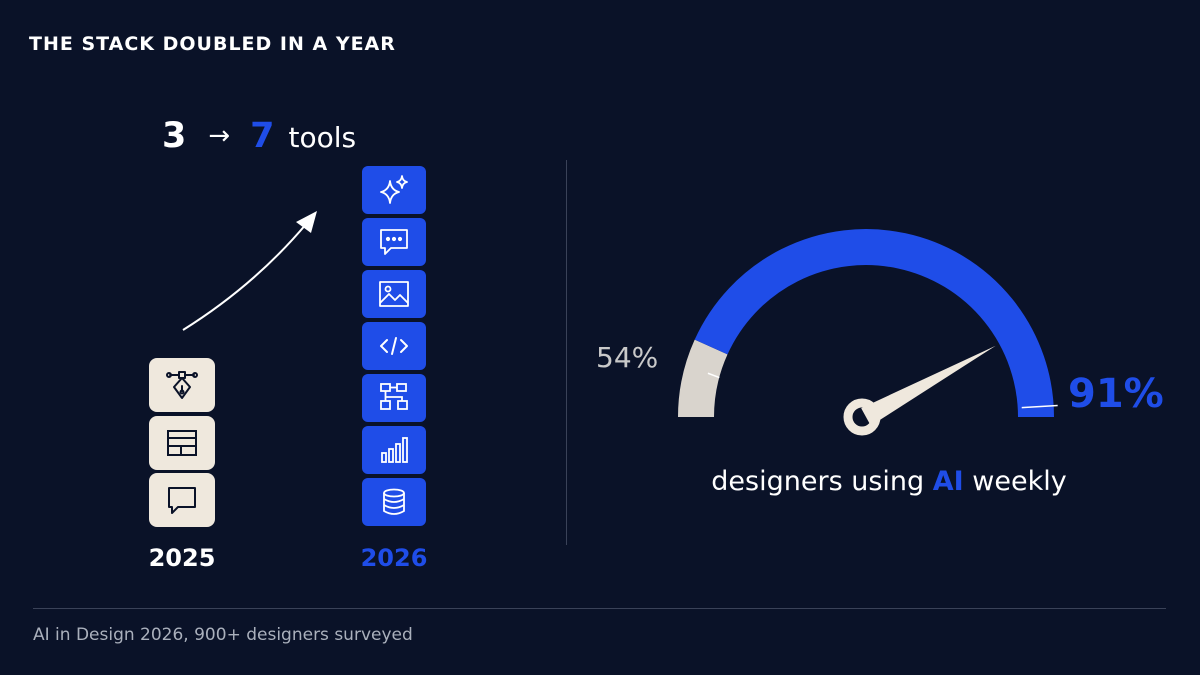 This screenshot has height=675, width=1200. What do you see at coordinates (1015, 481) in the screenshot?
I see `caption-post: weekly` at bounding box center [1015, 481].